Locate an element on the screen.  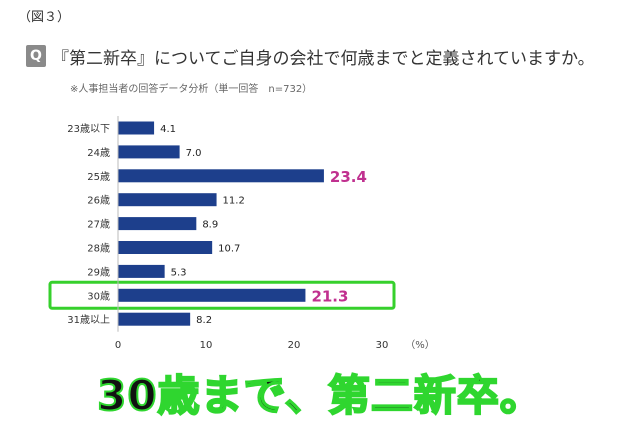
x-tick-label: 0 is located at coordinates (118, 345).